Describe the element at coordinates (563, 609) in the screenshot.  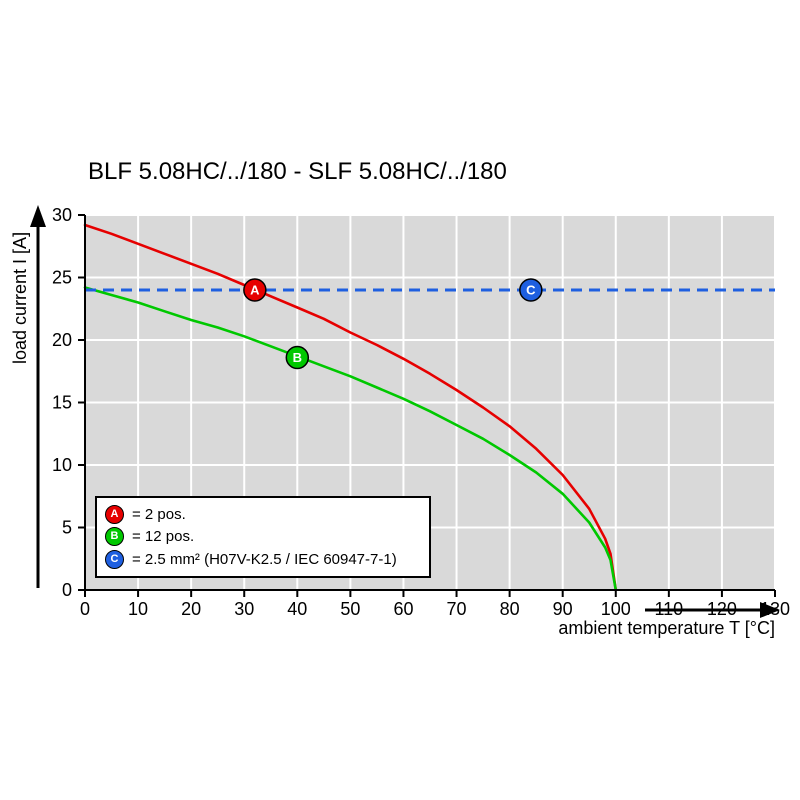
I see `x-tick-label: 90` at that location.